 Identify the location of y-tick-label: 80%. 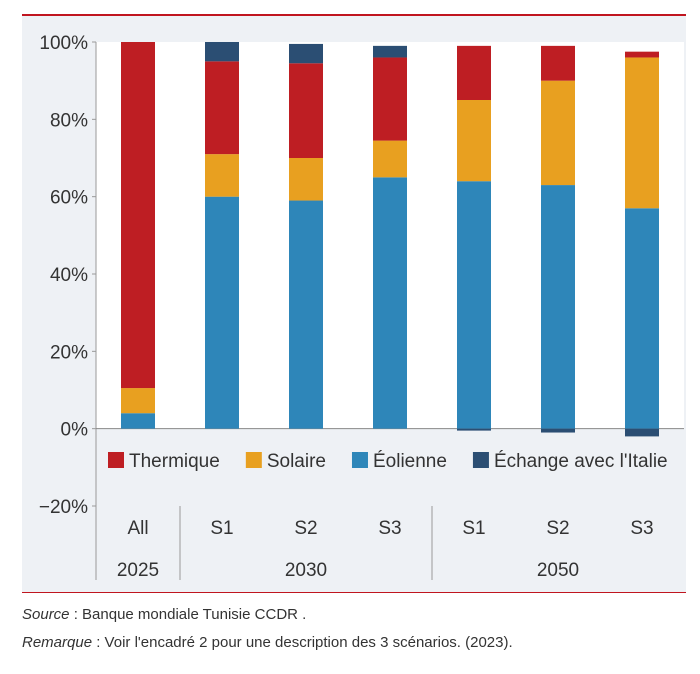
(69, 120).